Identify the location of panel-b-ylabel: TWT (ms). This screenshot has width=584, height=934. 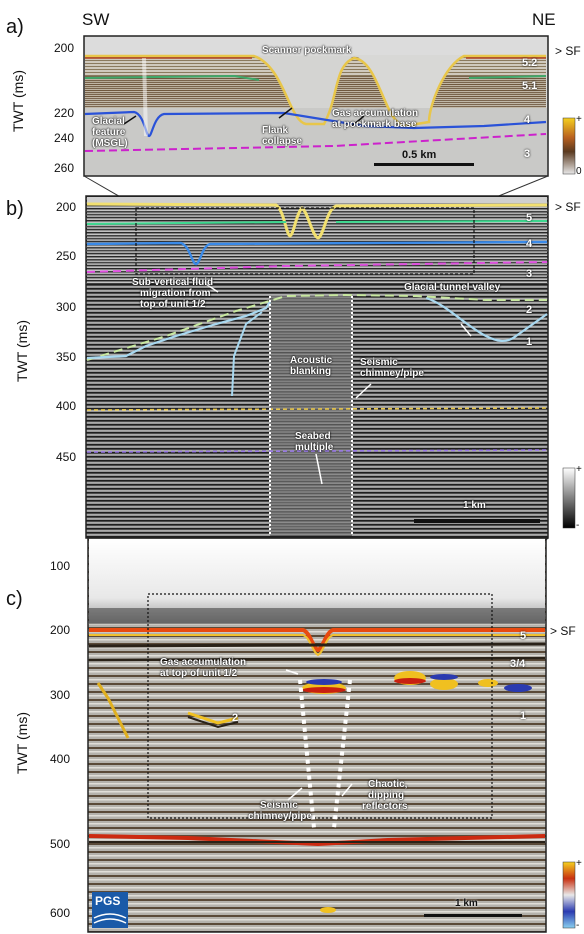
(22, 351).